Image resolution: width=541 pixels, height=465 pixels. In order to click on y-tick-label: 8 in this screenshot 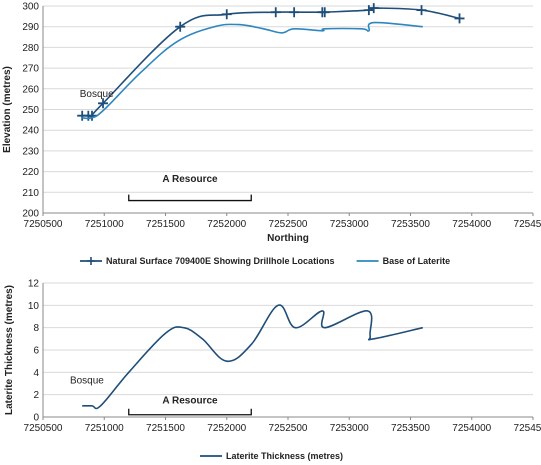, I will do `click(36, 328)`.